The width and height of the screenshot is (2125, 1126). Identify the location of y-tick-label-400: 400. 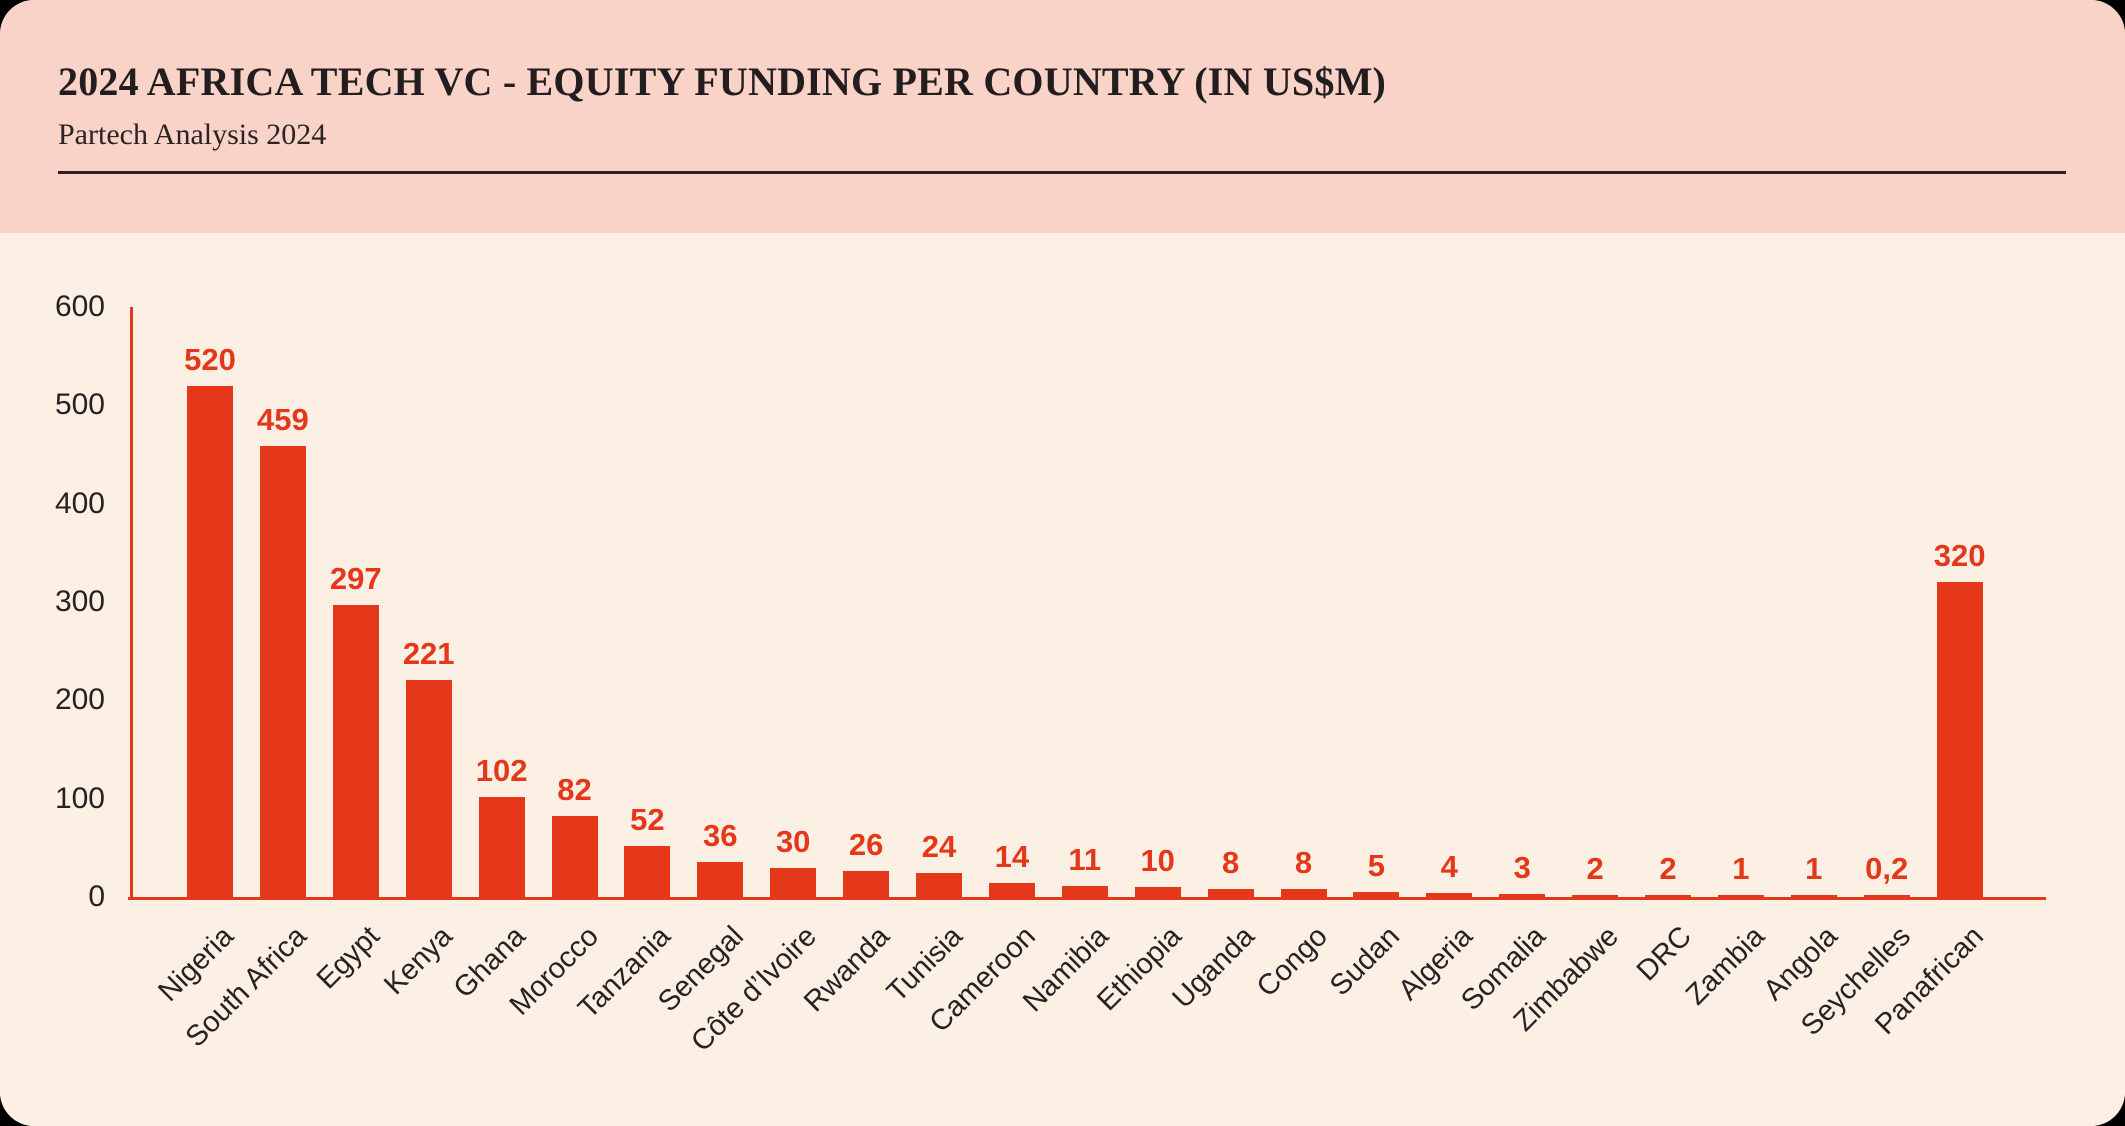
(79, 503).